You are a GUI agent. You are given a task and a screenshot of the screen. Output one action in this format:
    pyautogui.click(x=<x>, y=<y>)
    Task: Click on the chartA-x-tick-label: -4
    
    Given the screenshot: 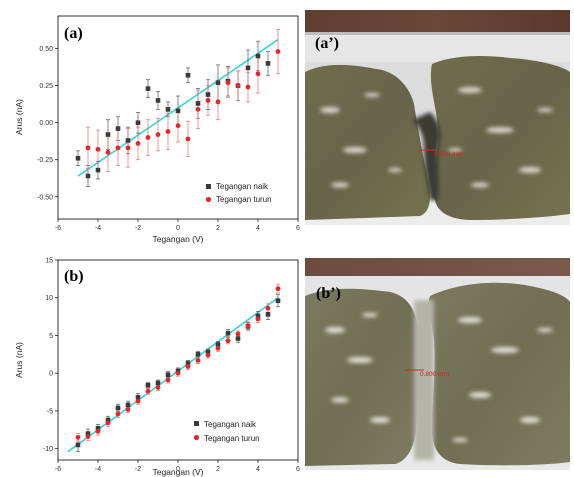 What is the action you would take?
    pyautogui.click(x=98, y=228)
    